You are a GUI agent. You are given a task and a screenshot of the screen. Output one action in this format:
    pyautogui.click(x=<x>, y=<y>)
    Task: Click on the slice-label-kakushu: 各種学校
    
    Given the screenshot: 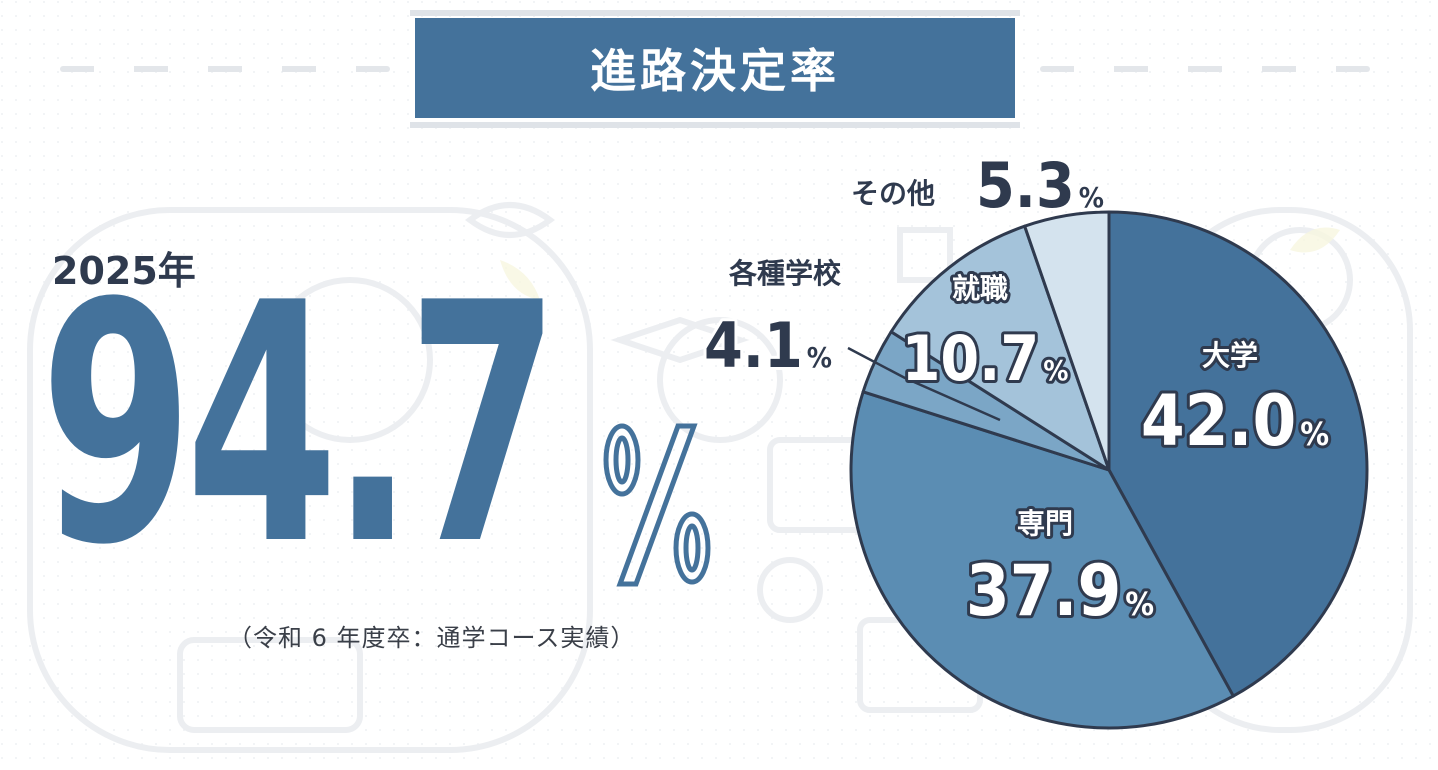 What is the action you would take?
    pyautogui.click(x=785, y=273)
    